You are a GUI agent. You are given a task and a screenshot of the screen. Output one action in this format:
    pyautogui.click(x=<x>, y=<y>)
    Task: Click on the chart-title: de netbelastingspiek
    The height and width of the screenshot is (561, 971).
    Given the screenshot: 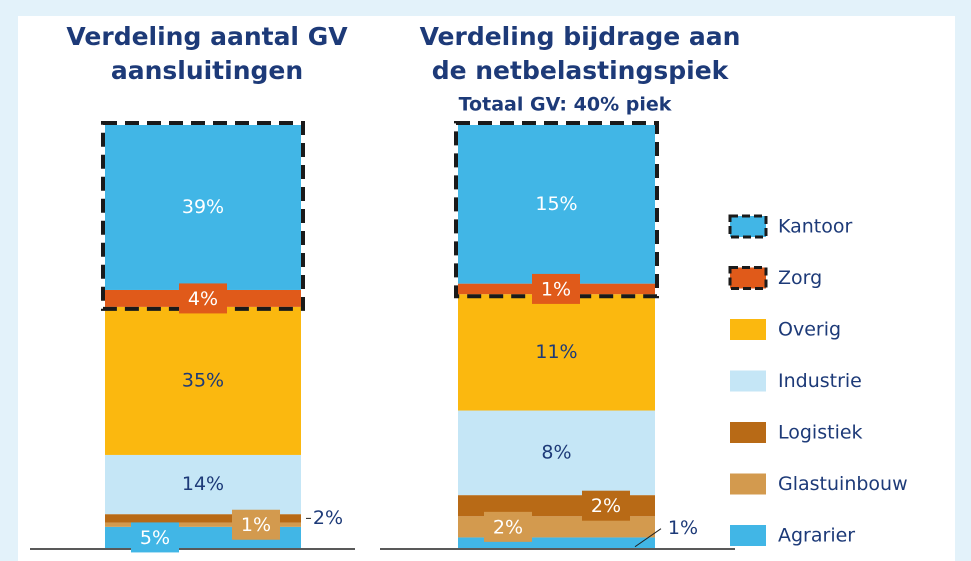 What is the action you would take?
    pyautogui.click(x=581, y=70)
    